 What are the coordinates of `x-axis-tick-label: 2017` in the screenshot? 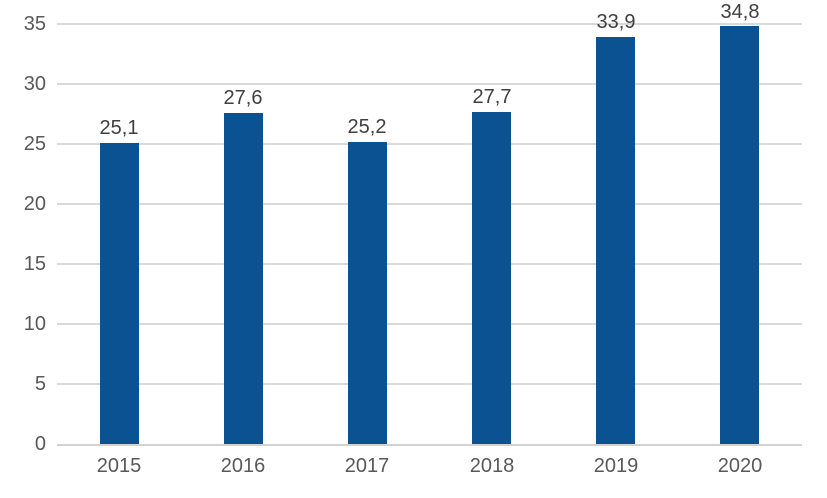 It's located at (367, 466).